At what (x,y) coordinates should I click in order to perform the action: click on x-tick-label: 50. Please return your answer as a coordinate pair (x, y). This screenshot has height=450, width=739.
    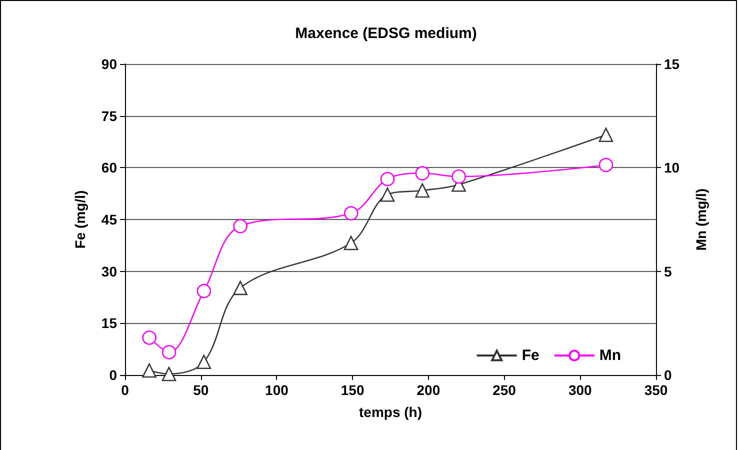
    Looking at the image, I should click on (201, 390).